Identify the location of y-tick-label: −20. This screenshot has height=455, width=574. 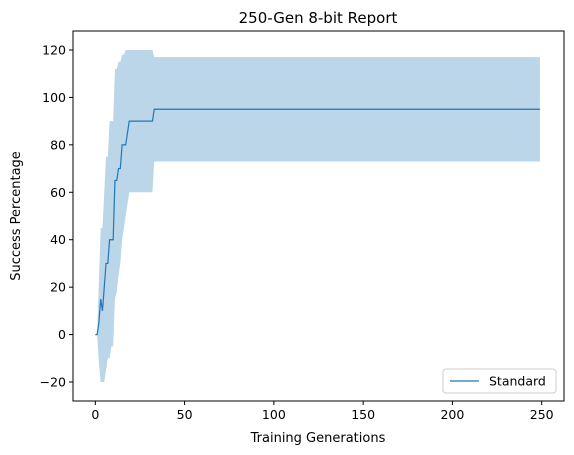
(53, 382).